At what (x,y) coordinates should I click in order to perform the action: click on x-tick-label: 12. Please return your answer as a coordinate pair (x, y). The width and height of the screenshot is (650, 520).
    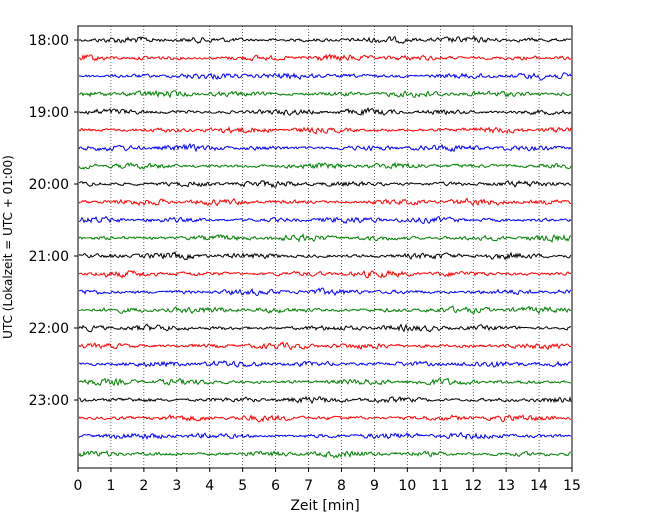
    Looking at the image, I should click on (473, 486).